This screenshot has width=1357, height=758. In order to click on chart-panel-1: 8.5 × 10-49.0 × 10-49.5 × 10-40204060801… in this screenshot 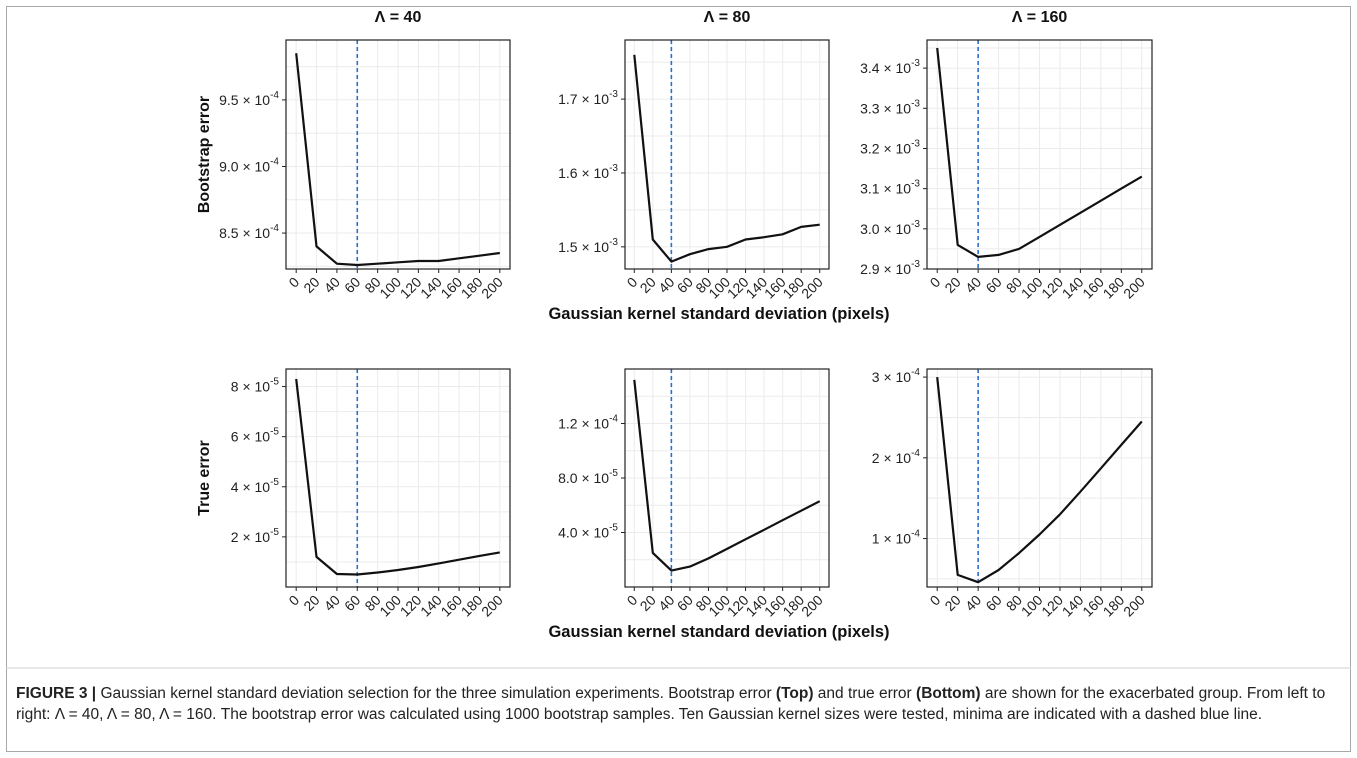, I will do `click(353, 155)`.